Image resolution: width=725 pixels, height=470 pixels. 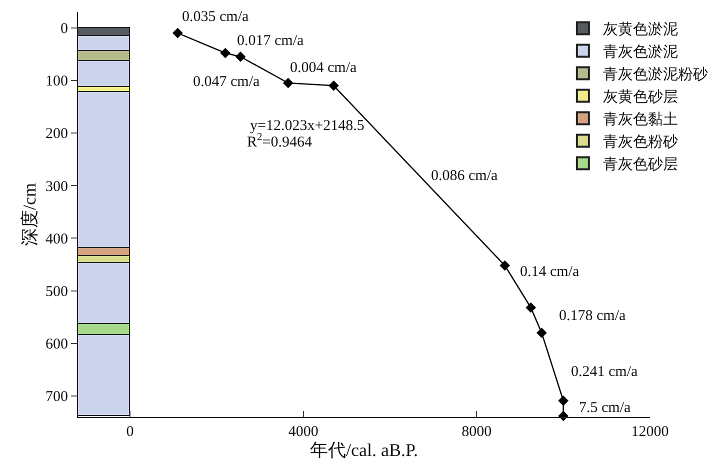 I want to click on legend-label: 青灰色粉砂, so click(x=640, y=142).